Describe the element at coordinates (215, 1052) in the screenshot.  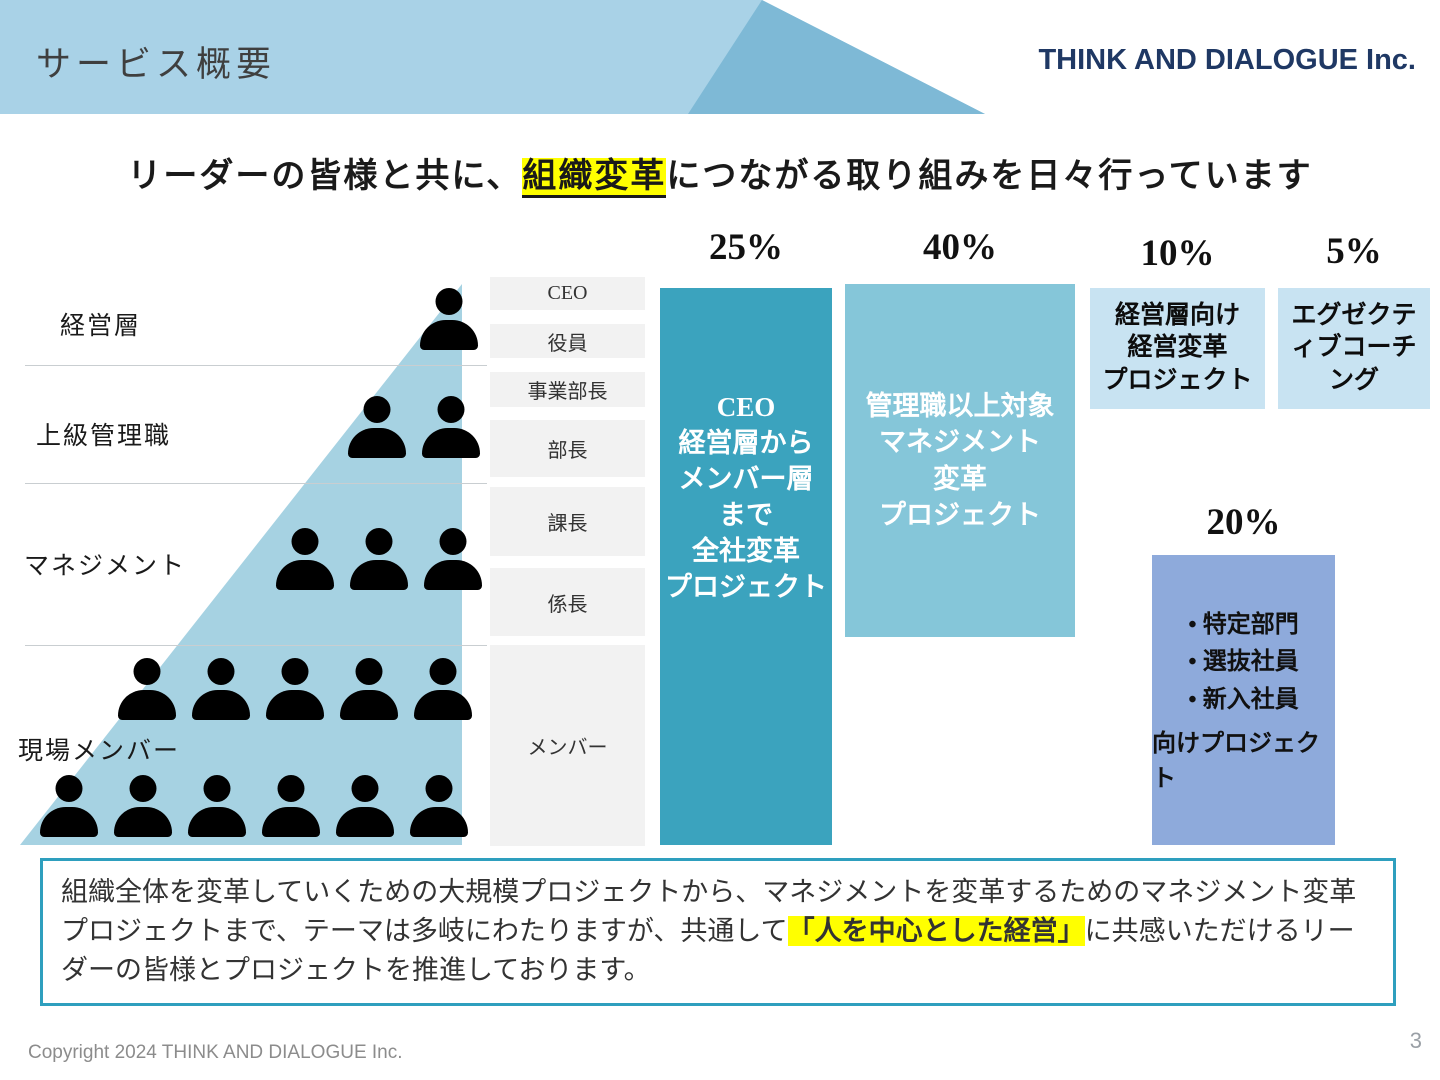
I see `copyright: Copyright 2024 THINK AND DIALOGUE Inc.` at that location.